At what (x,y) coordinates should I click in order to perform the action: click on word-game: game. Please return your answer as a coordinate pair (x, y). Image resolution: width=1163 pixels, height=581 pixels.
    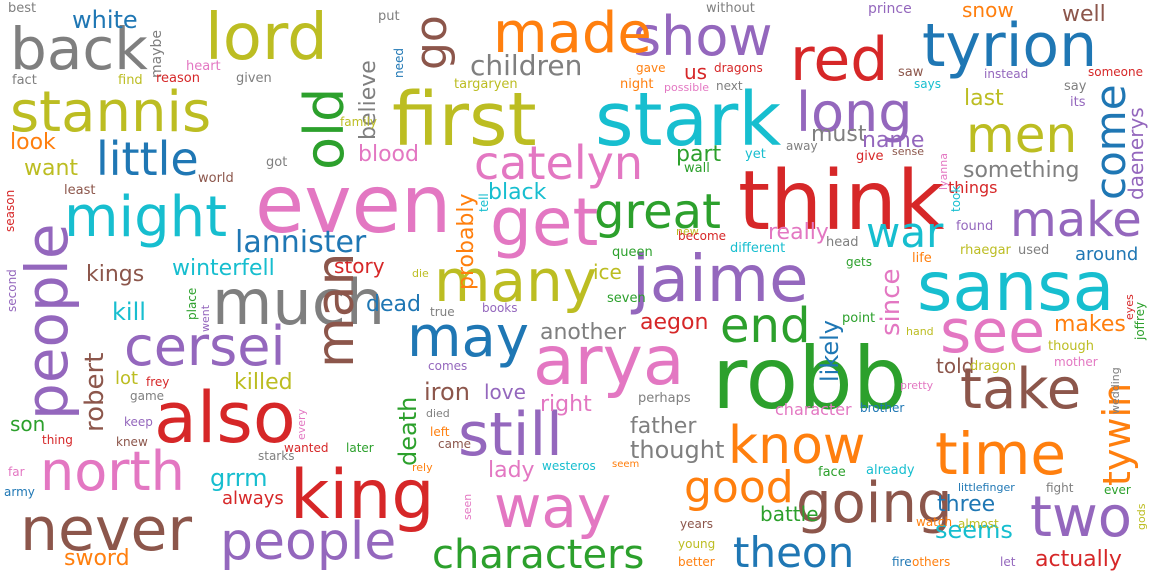
    Looking at the image, I should click on (147, 396).